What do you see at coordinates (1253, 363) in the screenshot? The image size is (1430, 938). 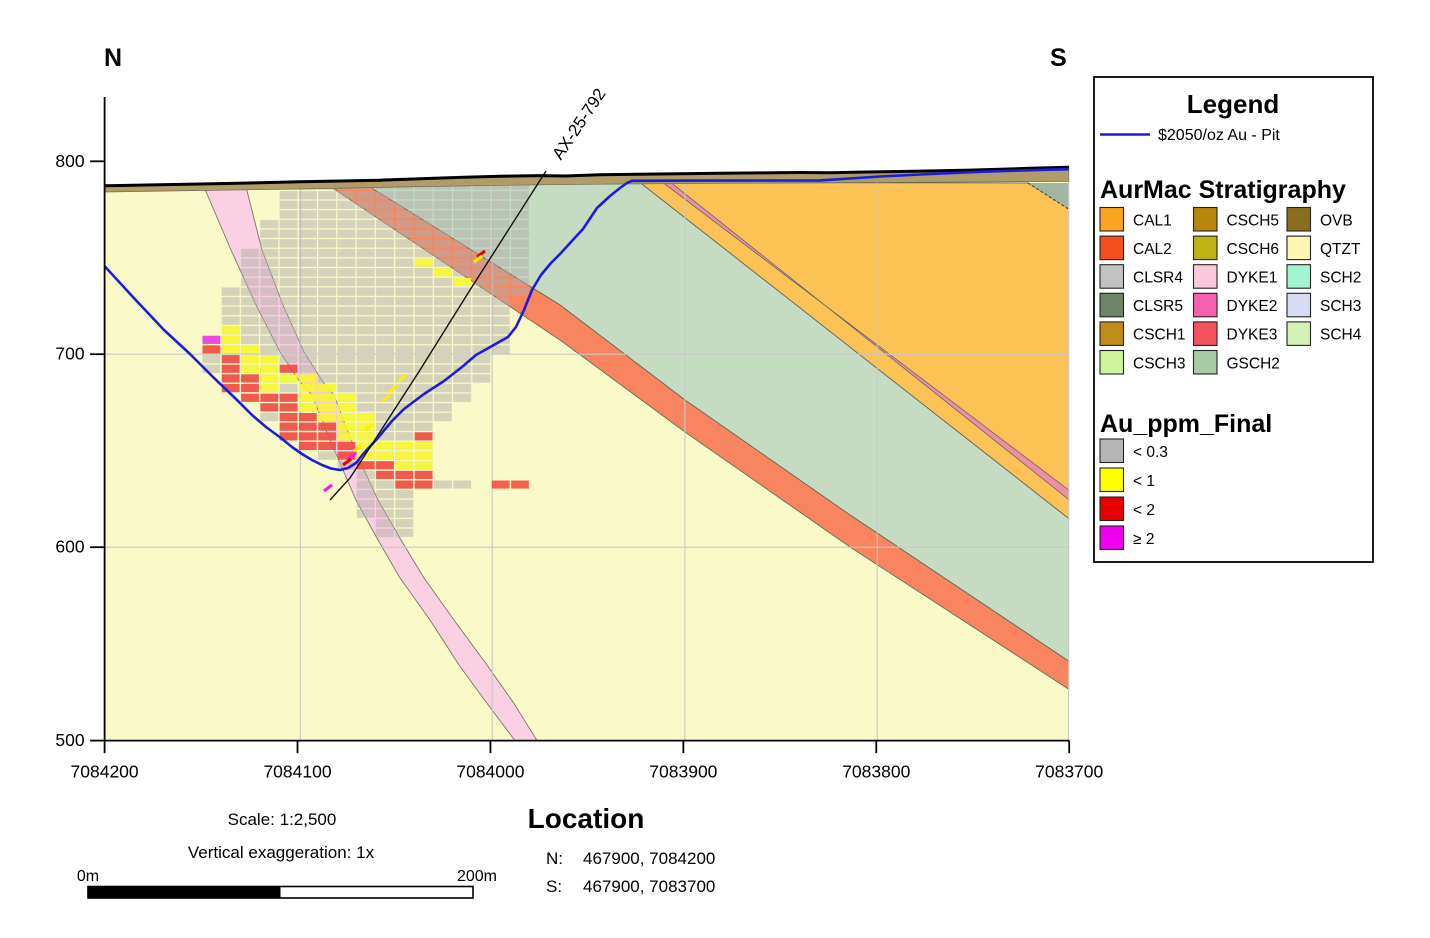 I see `svg-text: GSCH2` at bounding box center [1253, 363].